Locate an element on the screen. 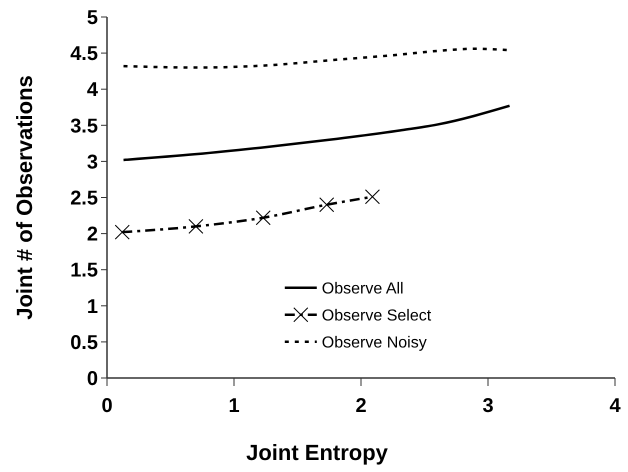 The width and height of the screenshot is (628, 472). x-tick-label: 0 is located at coordinates (107, 406).